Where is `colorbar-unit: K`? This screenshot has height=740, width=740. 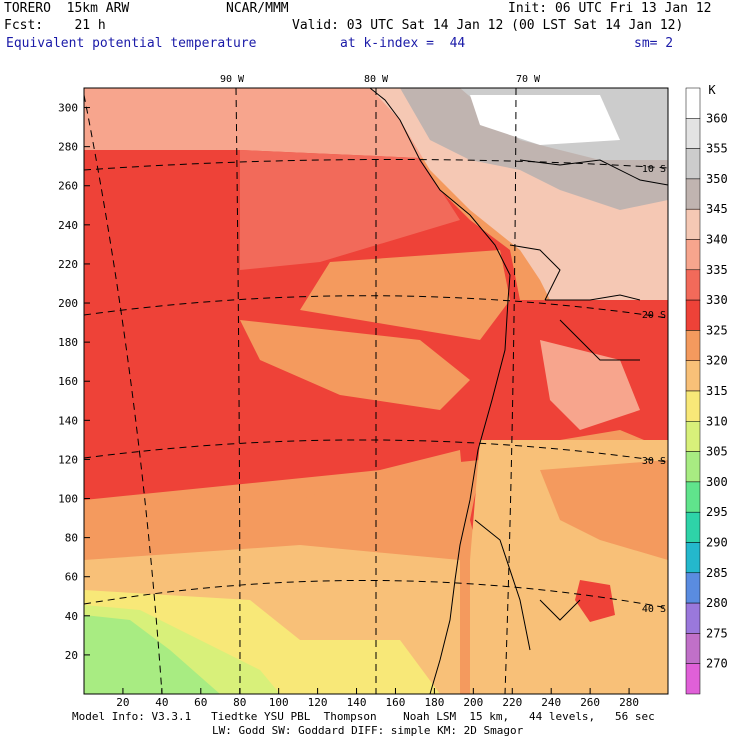
colorbar-unit: K is located at coordinates (712, 90).